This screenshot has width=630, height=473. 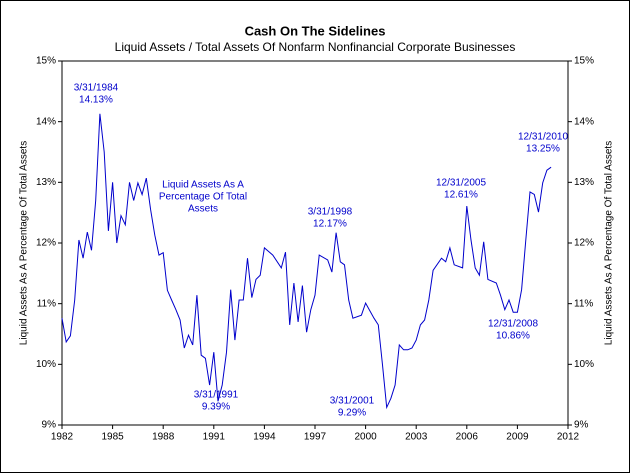 What do you see at coordinates (583, 303) in the screenshot?
I see `y2-tick-label: 11%` at bounding box center [583, 303].